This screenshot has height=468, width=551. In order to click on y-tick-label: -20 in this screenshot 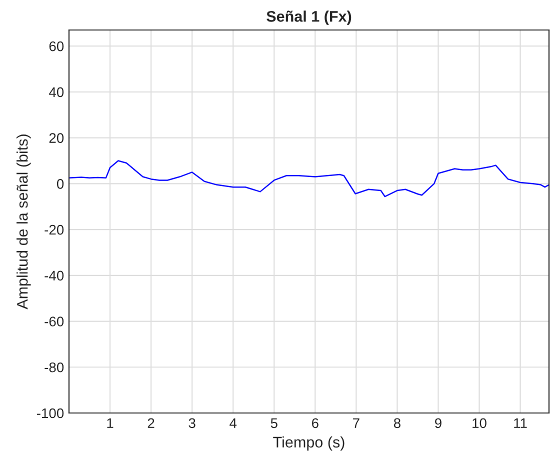, I will do `click(54, 229)`.